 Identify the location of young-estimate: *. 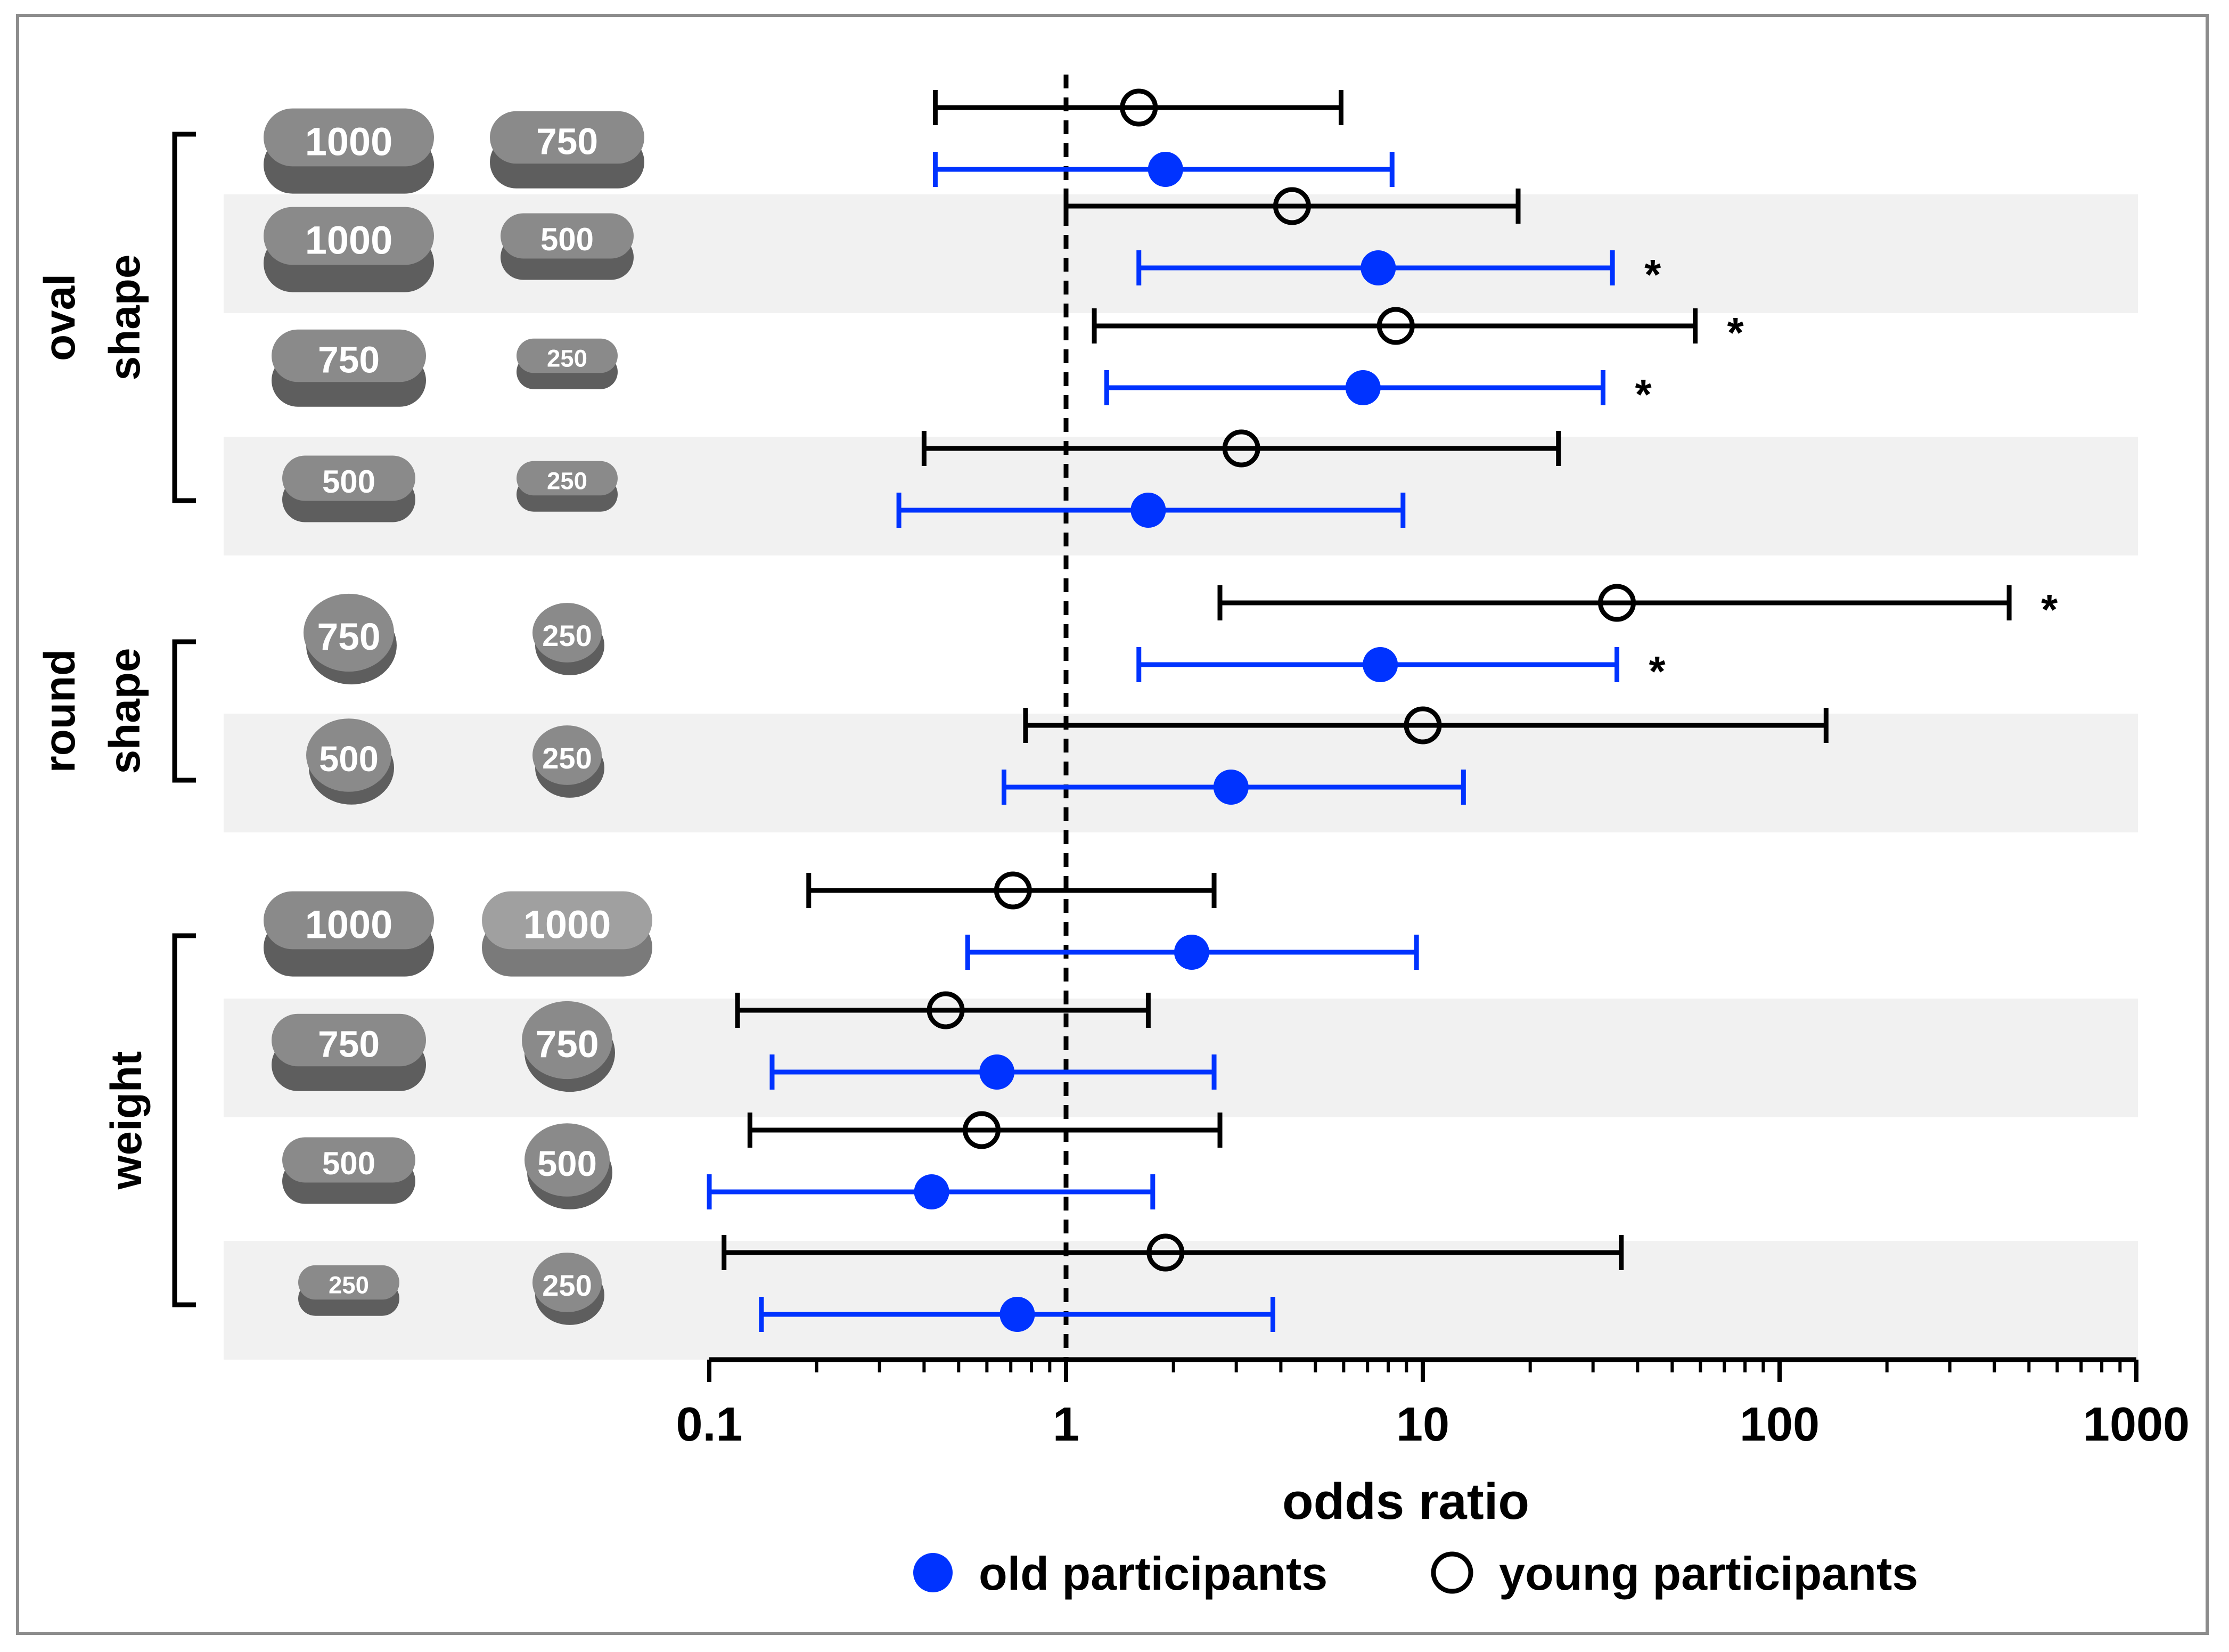
(1637, 608).